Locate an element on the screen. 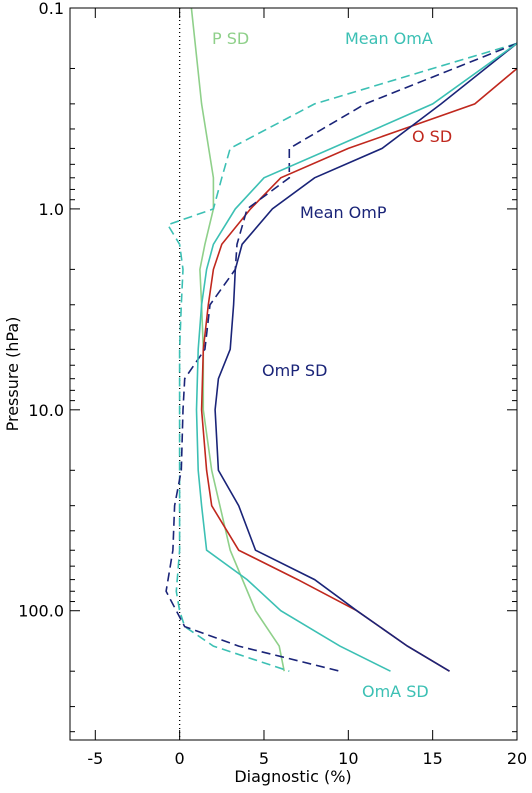 The height and width of the screenshot is (793, 532). x-axis-label: Diagnostic (%) is located at coordinates (292, 776).